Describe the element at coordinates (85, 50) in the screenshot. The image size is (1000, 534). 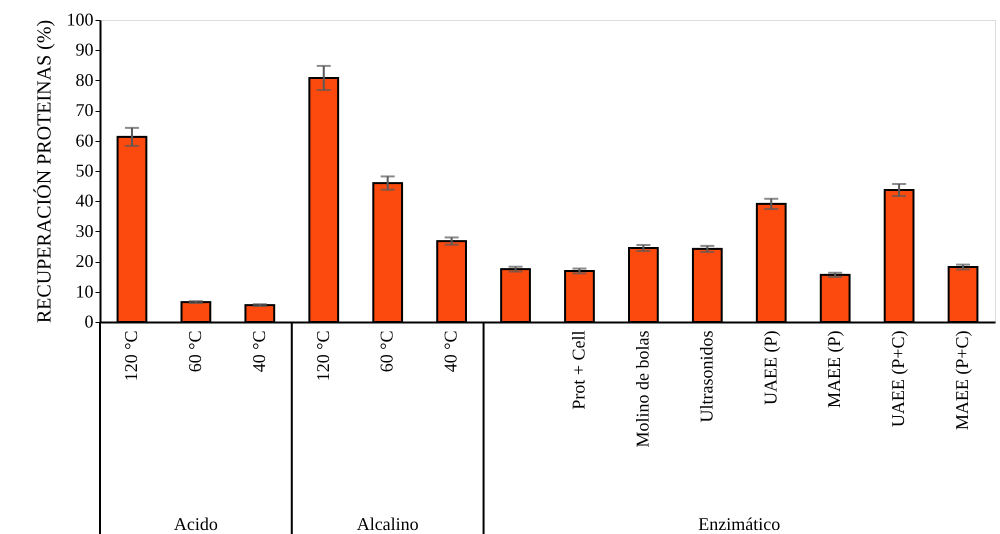
I see `y-tick-label: 90` at that location.